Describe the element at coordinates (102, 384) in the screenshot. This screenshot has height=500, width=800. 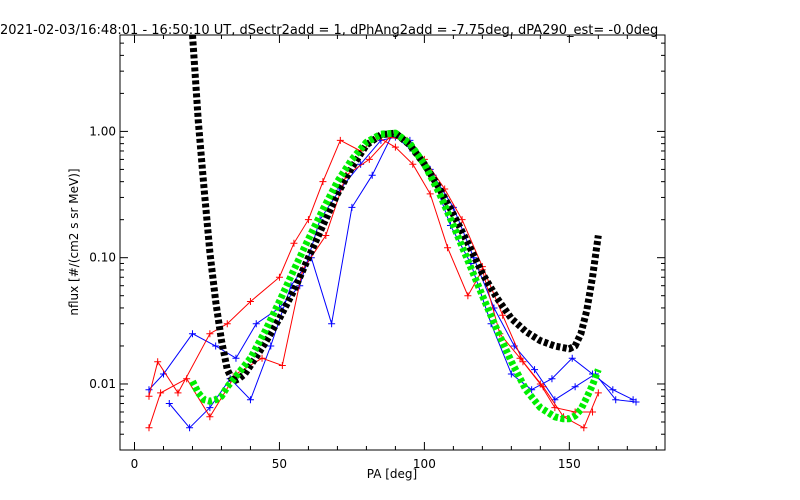
I see `y-tick-label: 0.01` at that location.